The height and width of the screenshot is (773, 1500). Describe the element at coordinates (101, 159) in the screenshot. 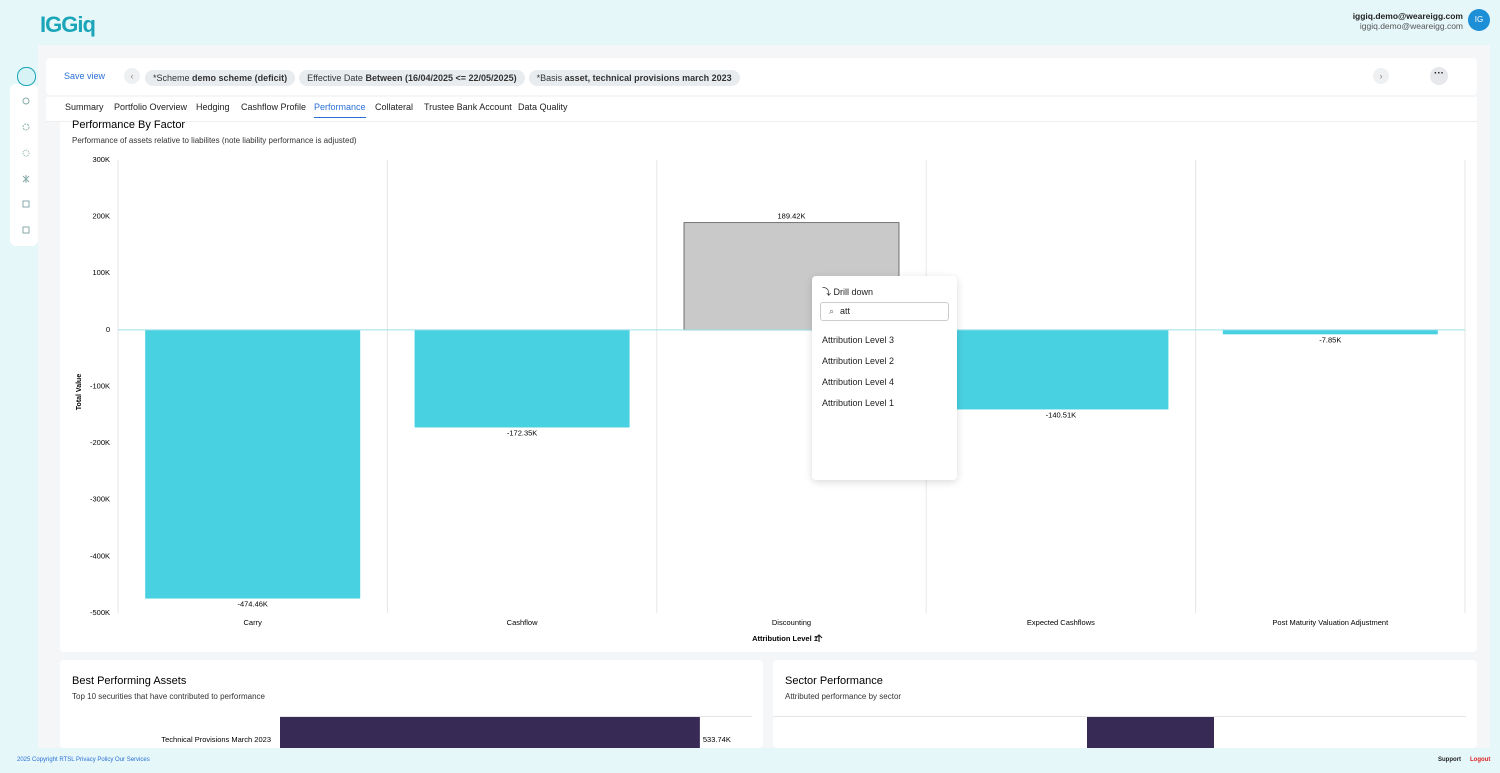

I see `y-tick-label: 300K` at that location.